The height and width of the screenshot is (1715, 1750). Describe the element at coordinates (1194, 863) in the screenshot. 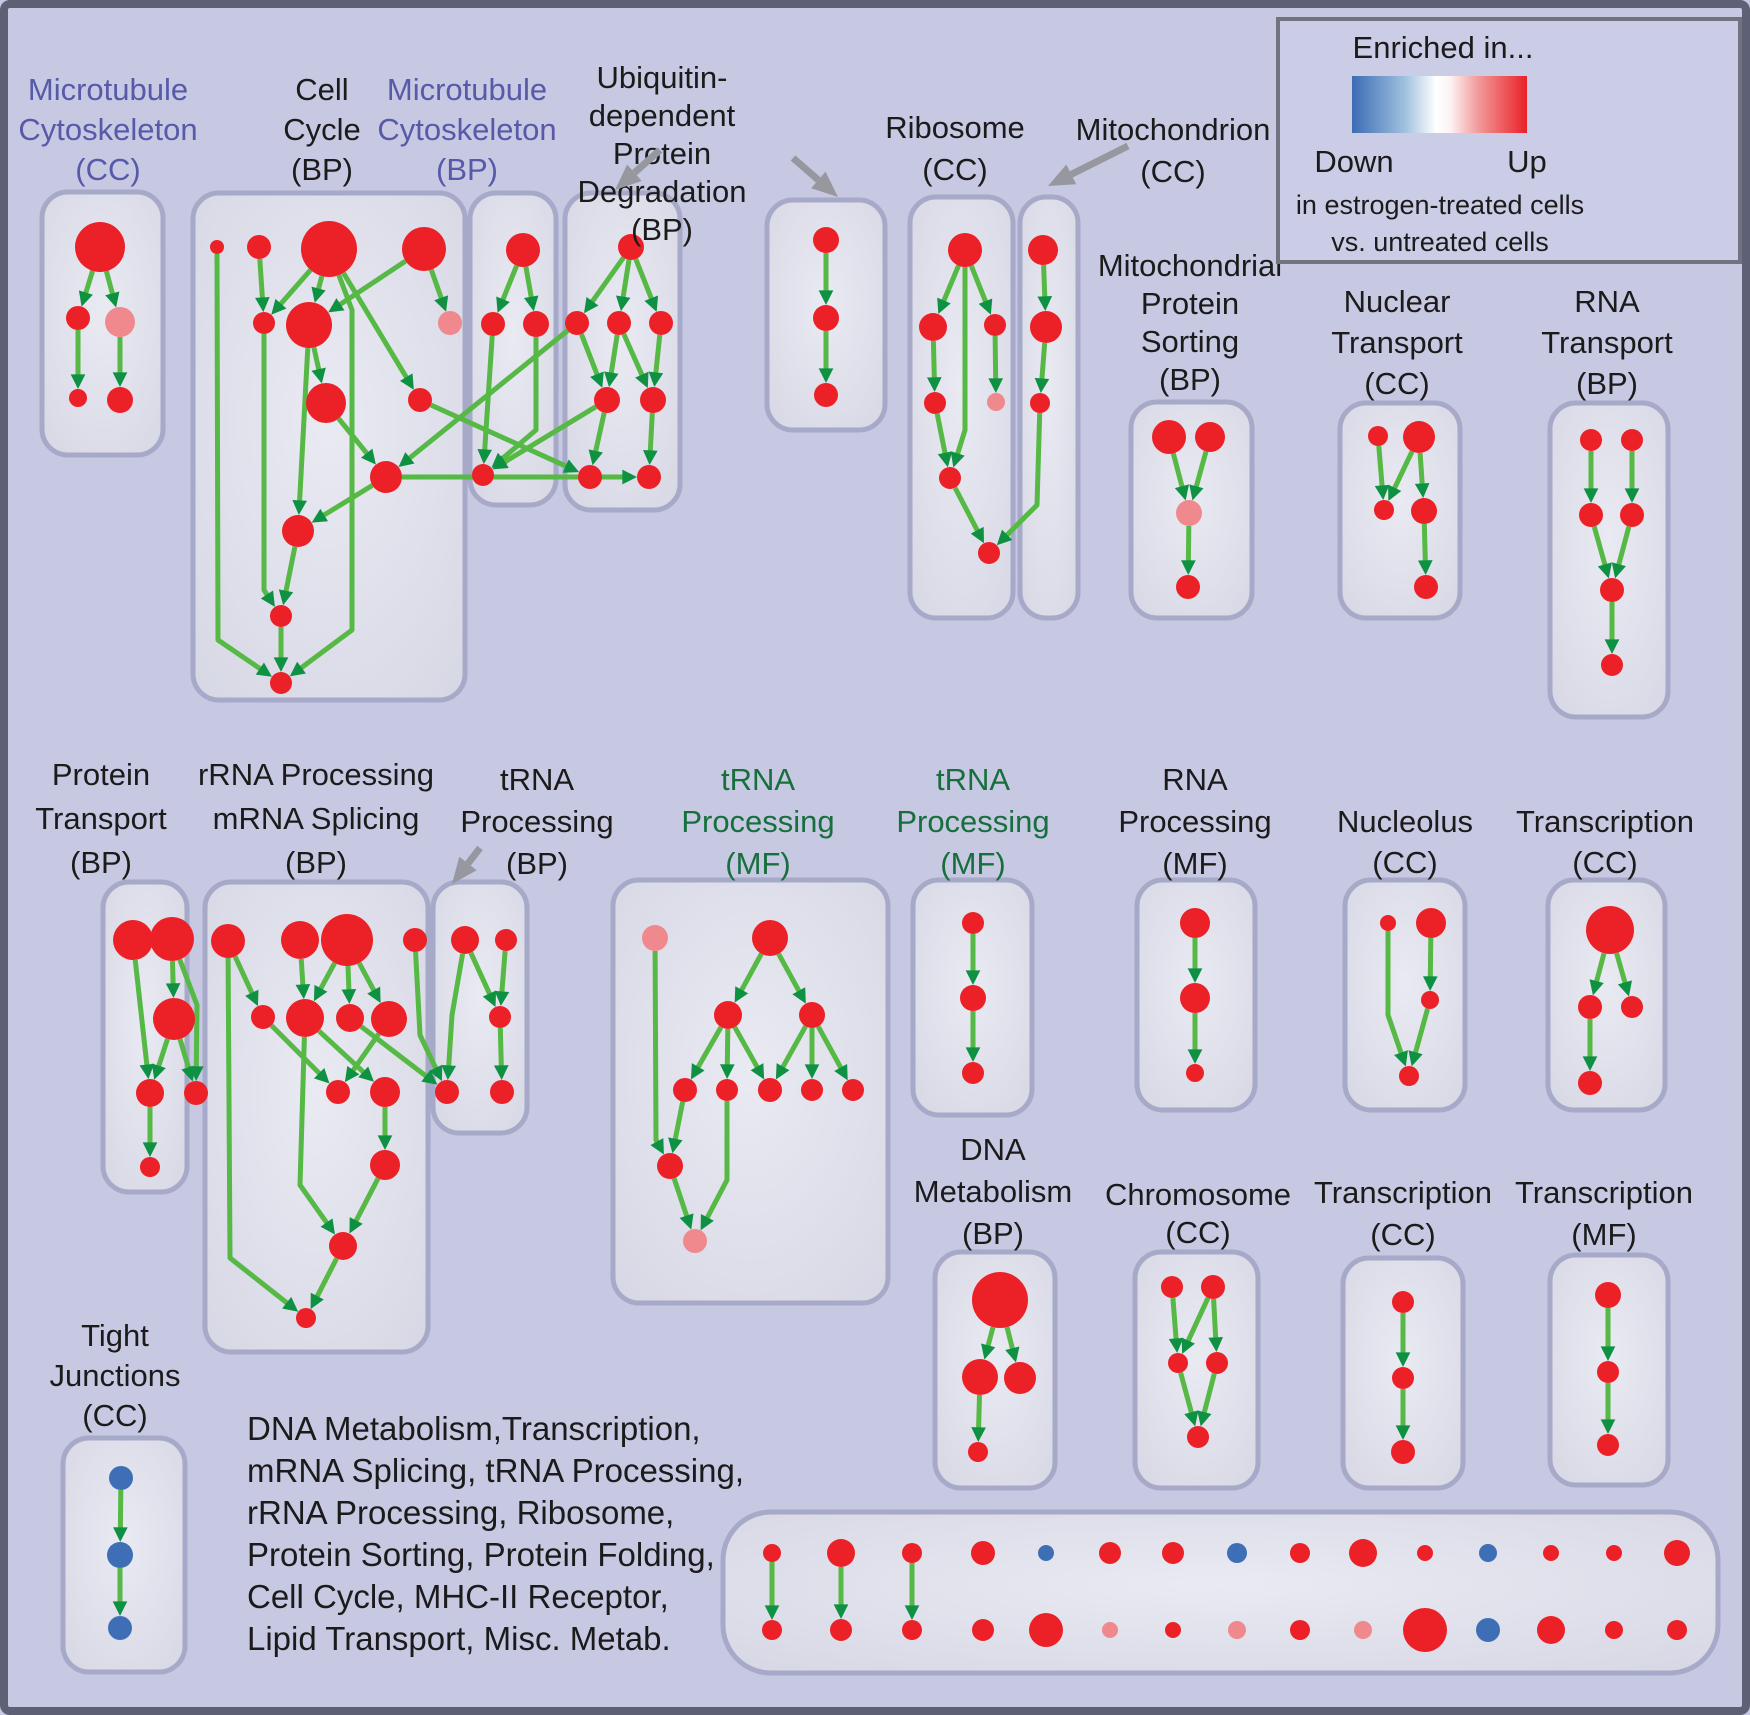

I see `cluster-label-line: (MF)` at that location.